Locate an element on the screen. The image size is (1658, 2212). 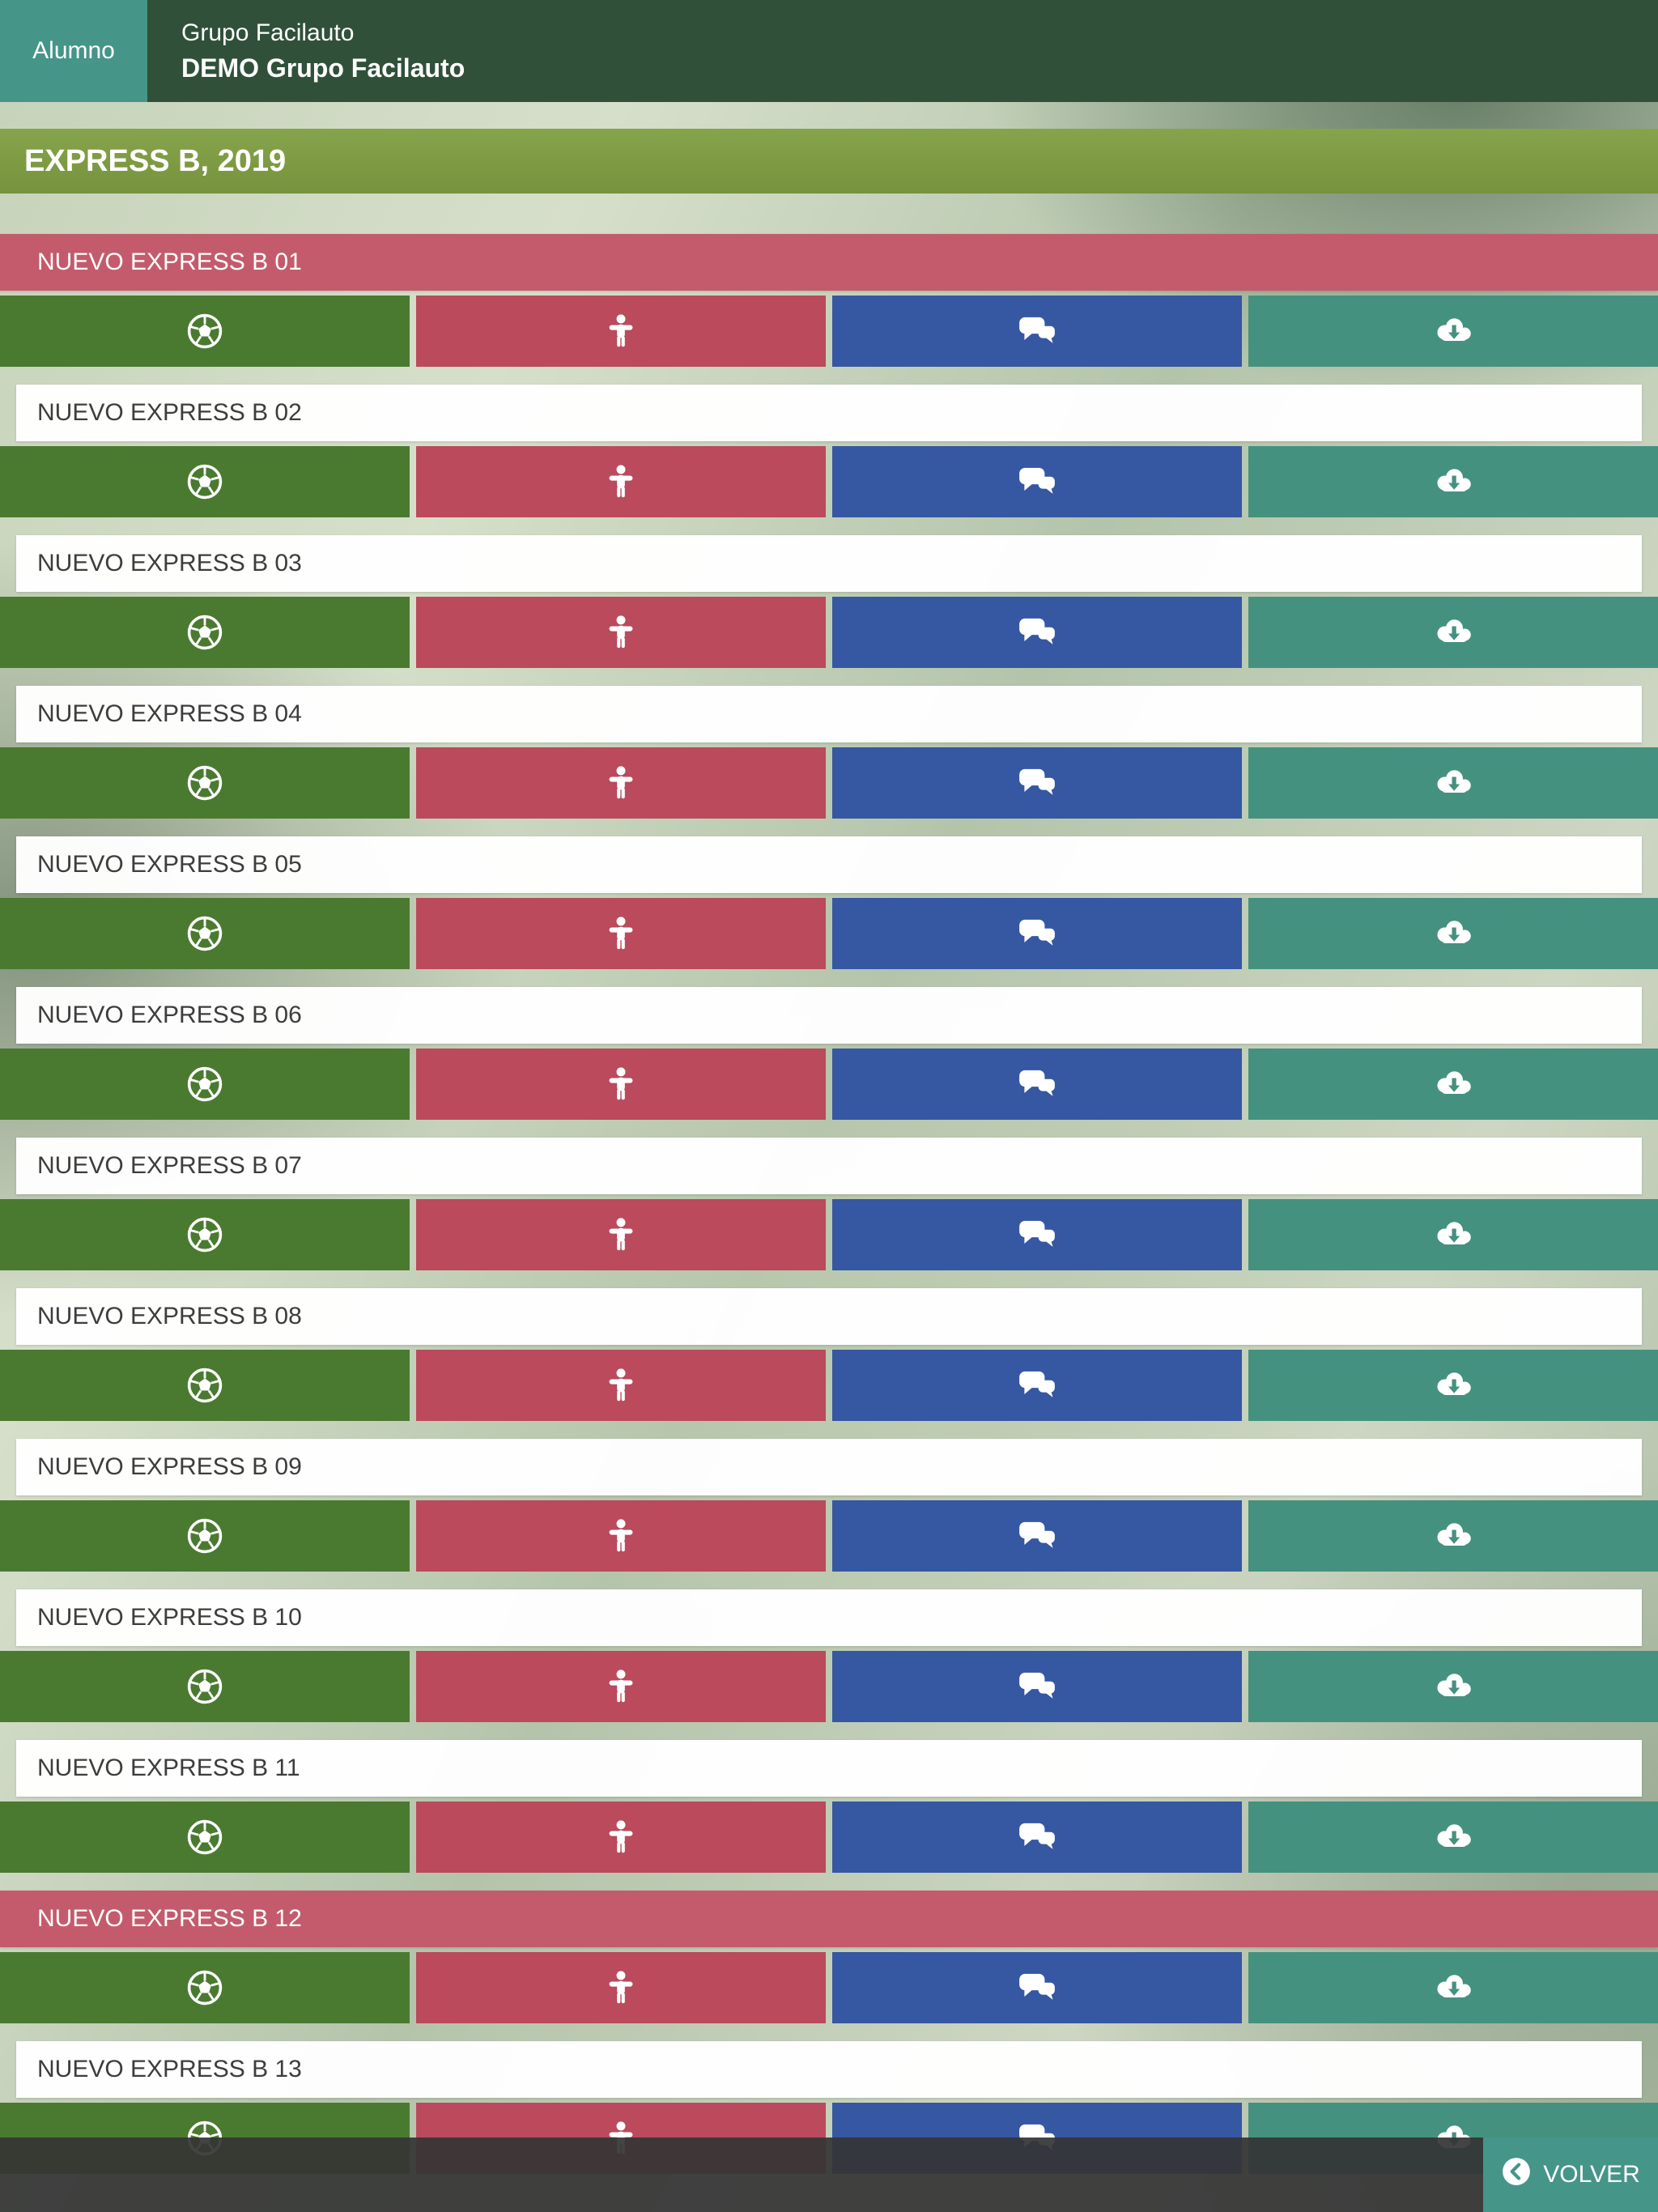
group-name: Grupo Facilauto is located at coordinates (268, 32).